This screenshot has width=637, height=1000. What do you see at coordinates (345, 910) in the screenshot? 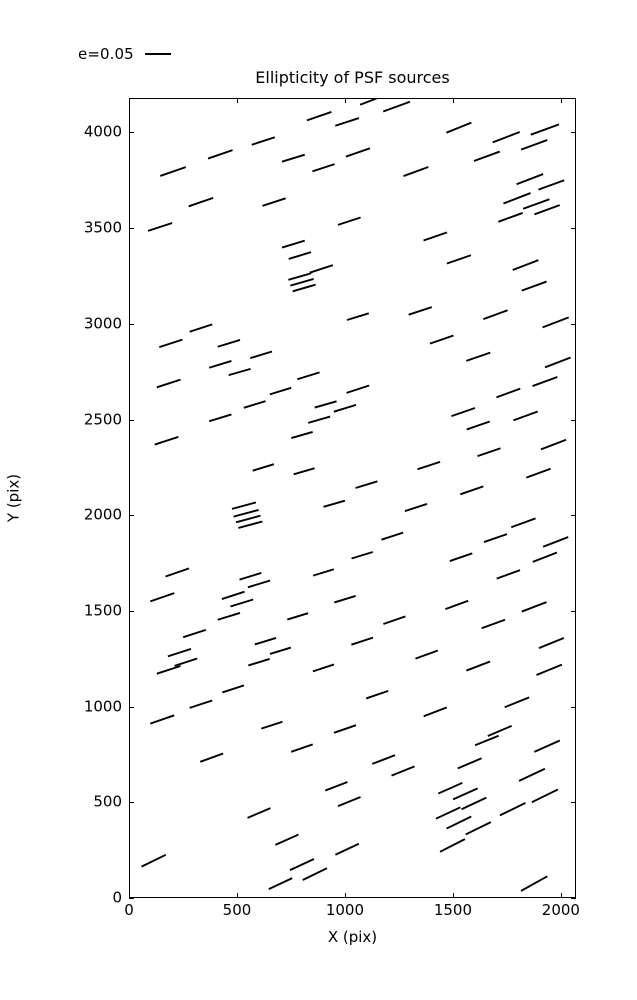
I see `x-tick-label: 1000` at bounding box center [345, 910].